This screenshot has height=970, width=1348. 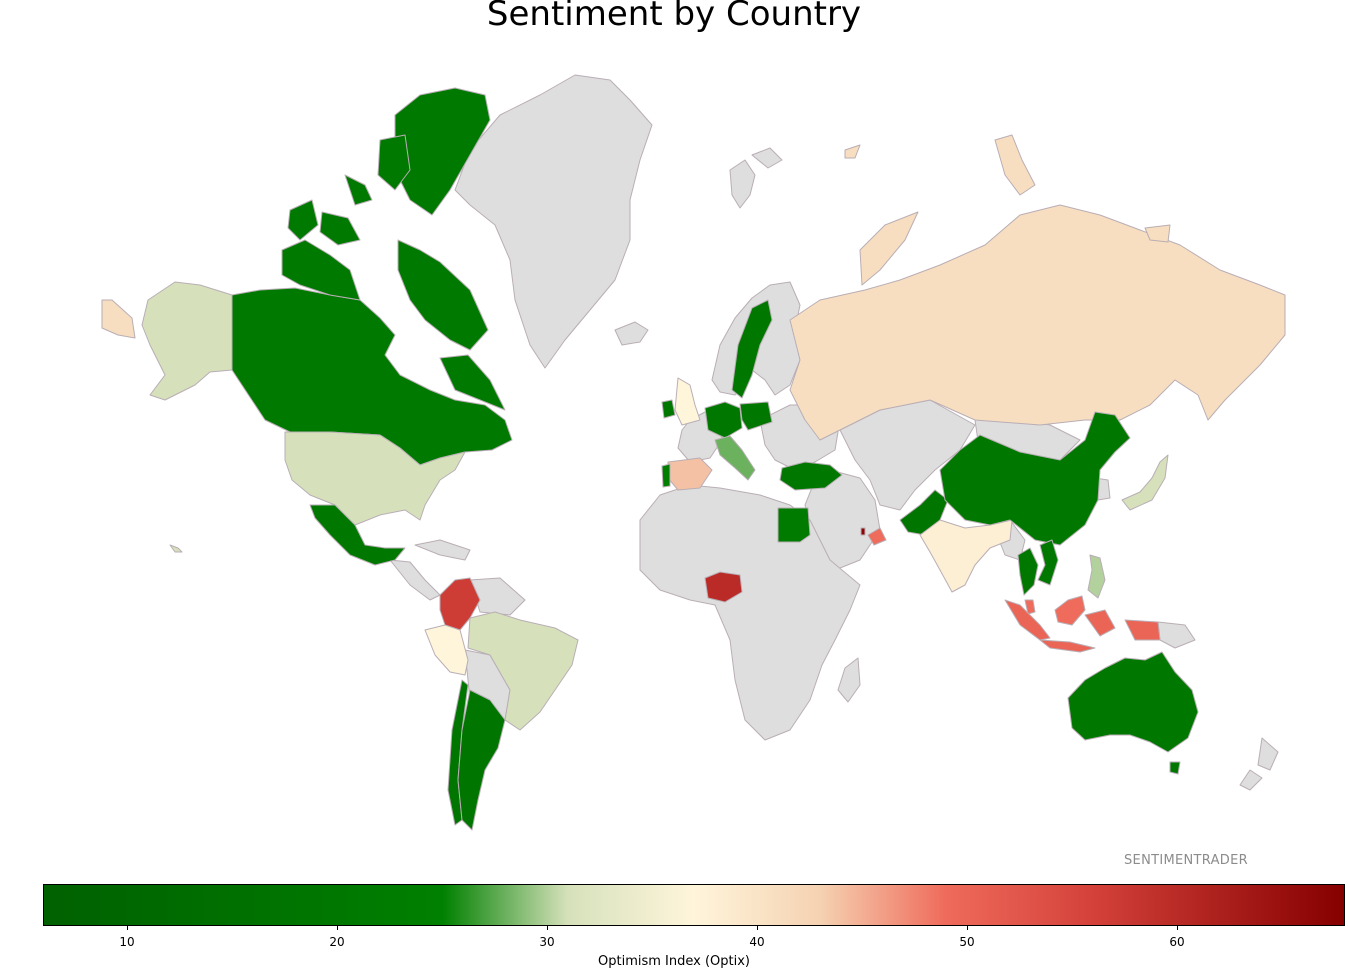 What do you see at coordinates (1177, 942) in the screenshot?
I see `colorbar-tick-label: 60` at bounding box center [1177, 942].